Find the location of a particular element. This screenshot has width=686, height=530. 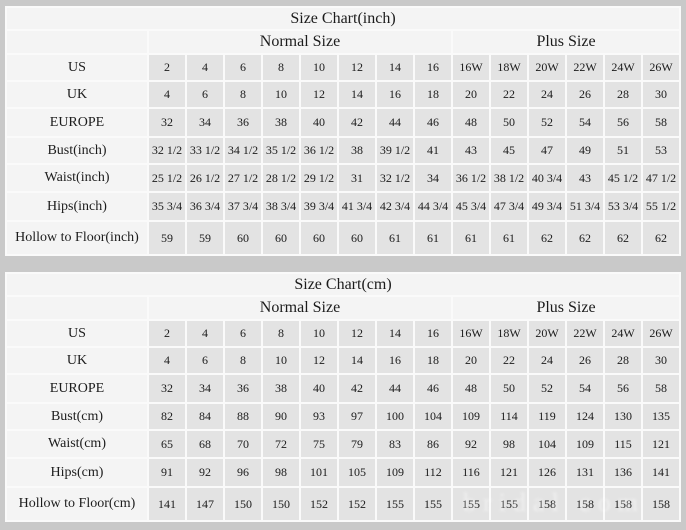

size-cell: 38 3/4 is located at coordinates (281, 206).